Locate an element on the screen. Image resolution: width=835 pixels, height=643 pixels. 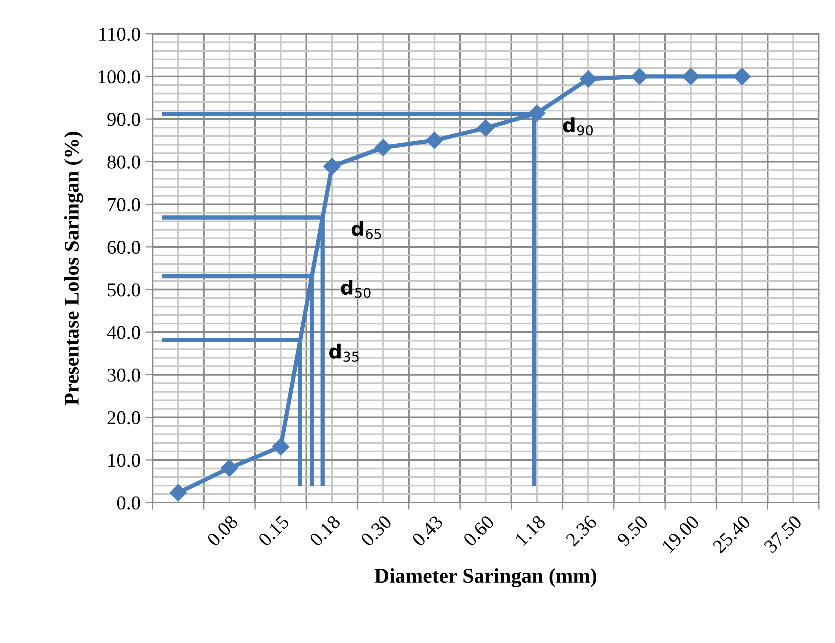
ref-line-label: d$_{35}$ is located at coordinates (344, 353).